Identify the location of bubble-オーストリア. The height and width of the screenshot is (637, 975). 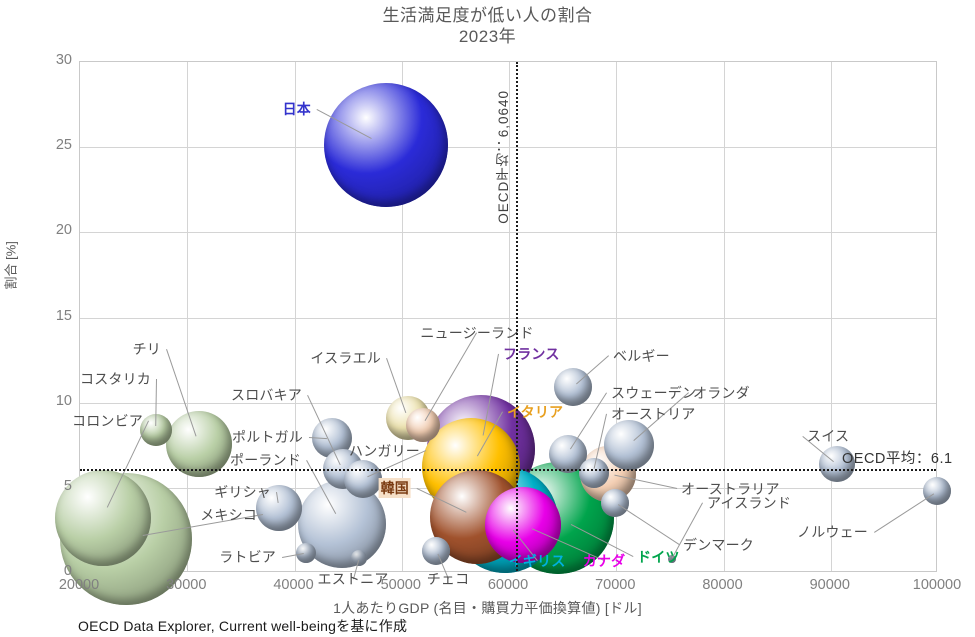
(593, 472).